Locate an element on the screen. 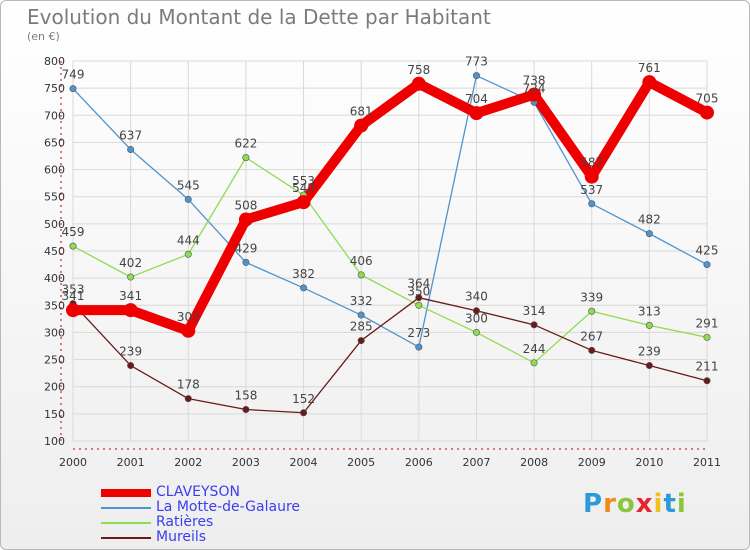  legend-label: Mureils is located at coordinates (181, 537).